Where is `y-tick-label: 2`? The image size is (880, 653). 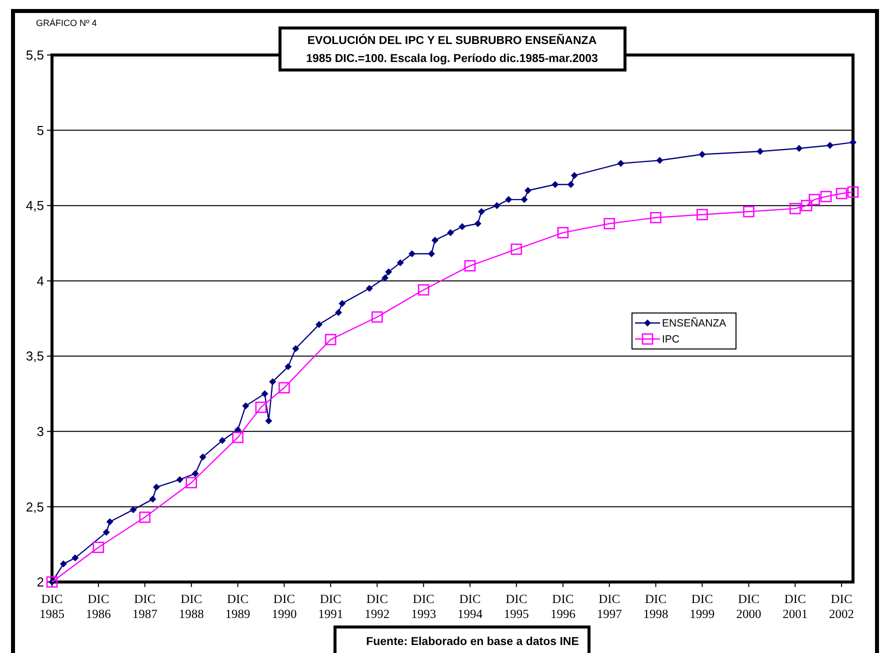 y-tick-label: 2 is located at coordinates (40, 582).